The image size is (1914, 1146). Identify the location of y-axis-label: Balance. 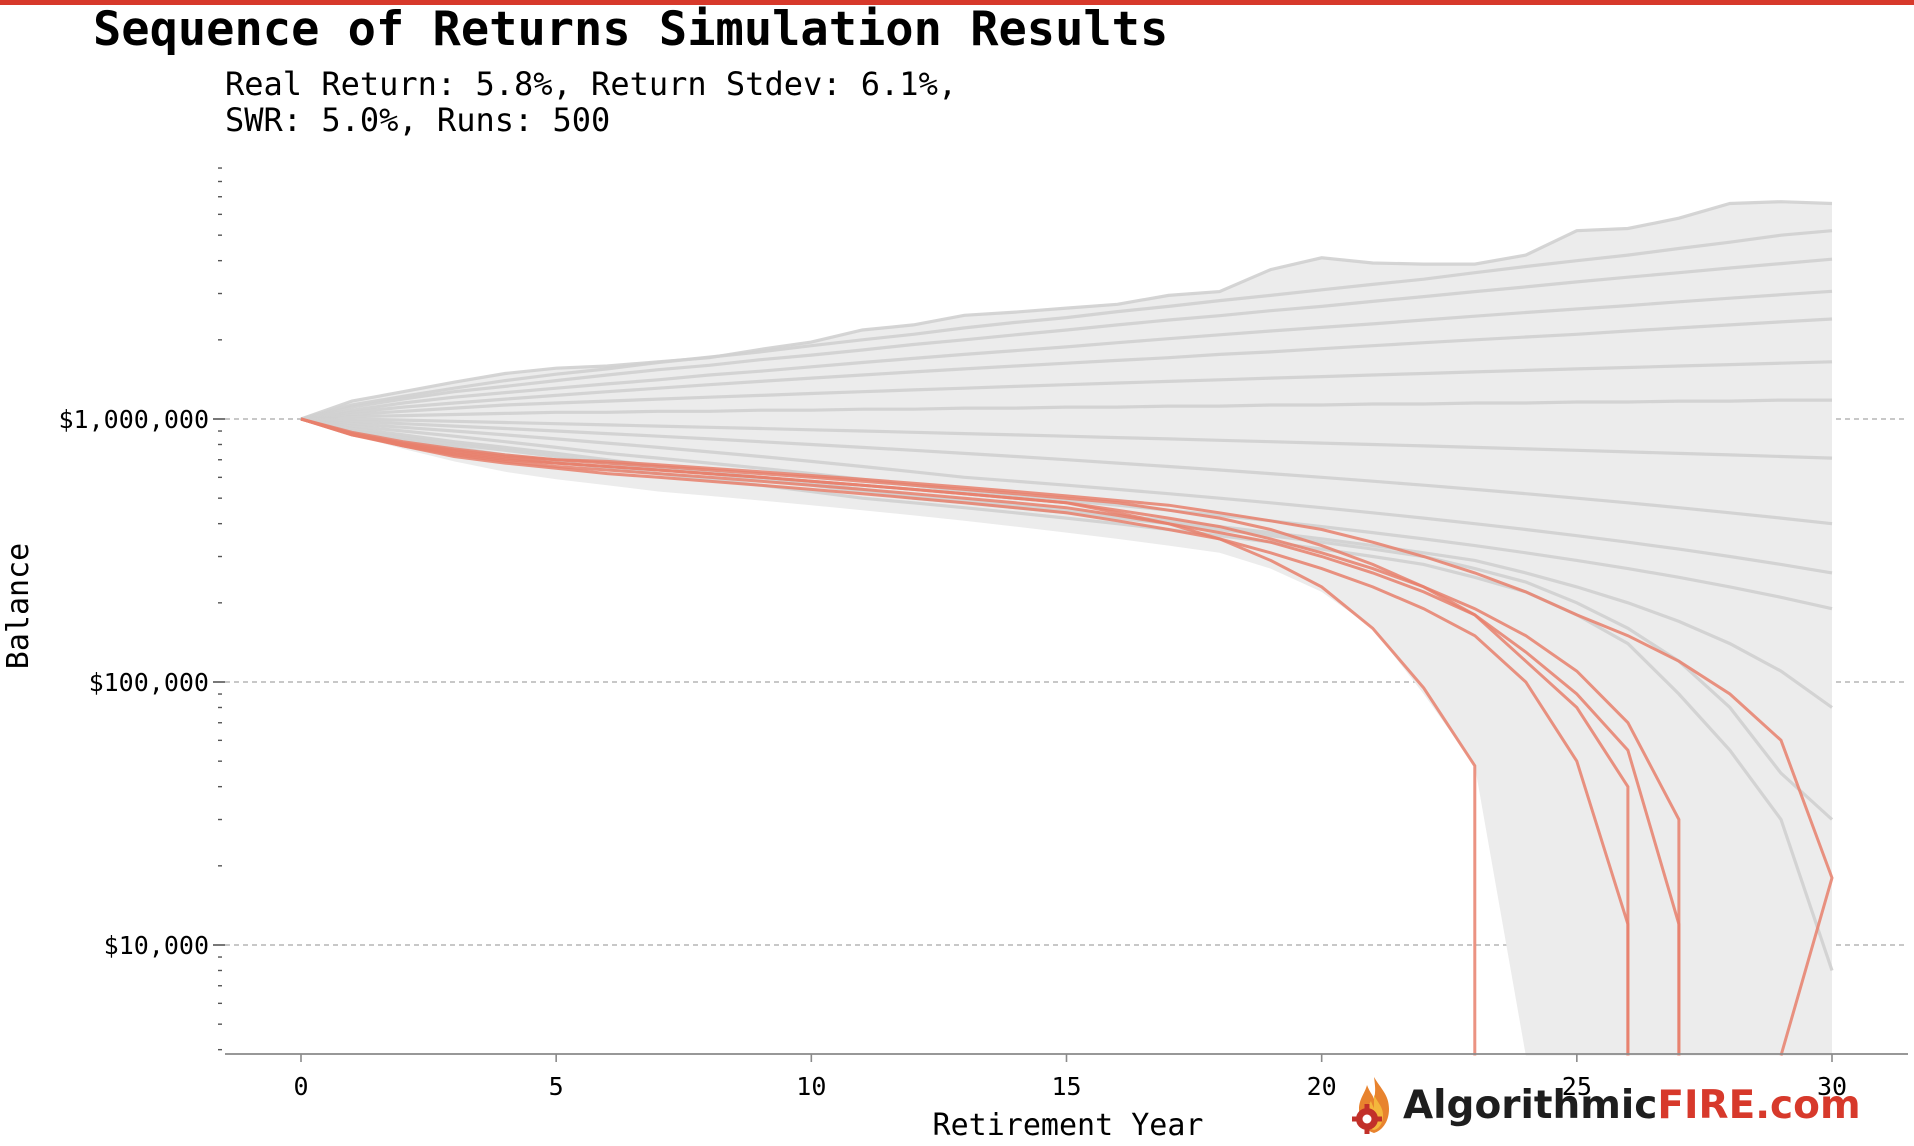
(18, 606).